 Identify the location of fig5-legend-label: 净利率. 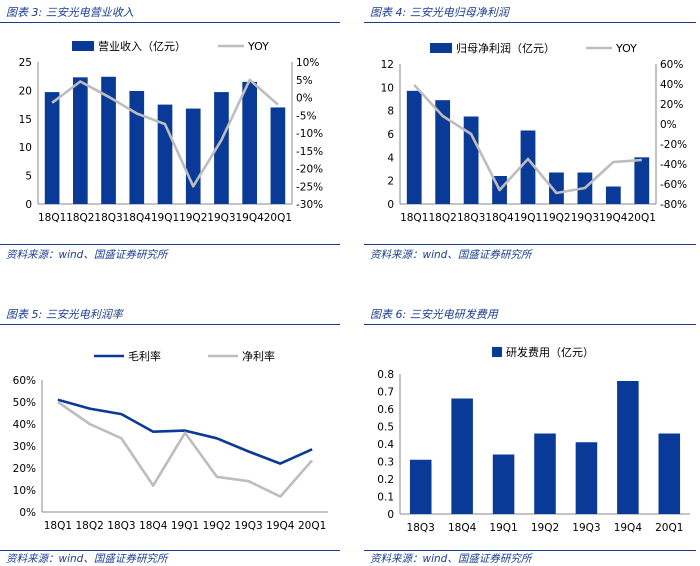
(258, 356).